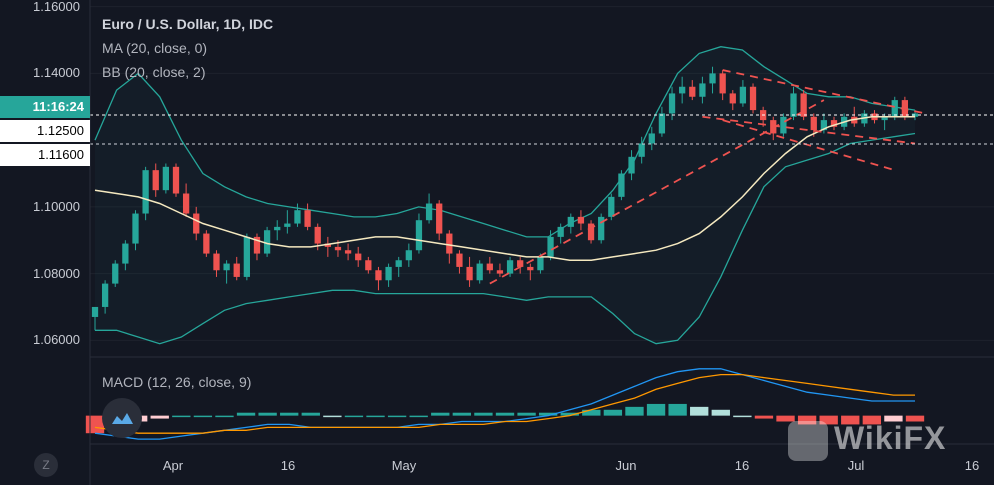  What do you see at coordinates (542, 129) in the screenshot?
I see `horizontal-levels` at bounding box center [542, 129].